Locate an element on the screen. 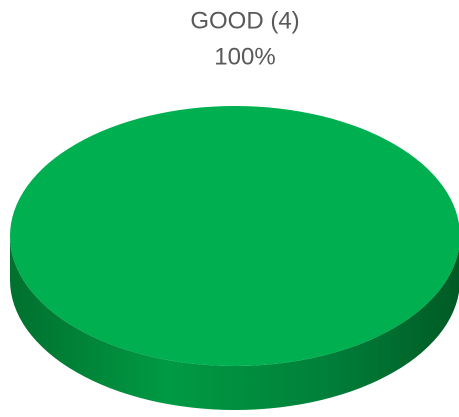 Image resolution: width=459 pixels, height=417 pixels. slice-category-label: GOOD (4) is located at coordinates (244, 20).